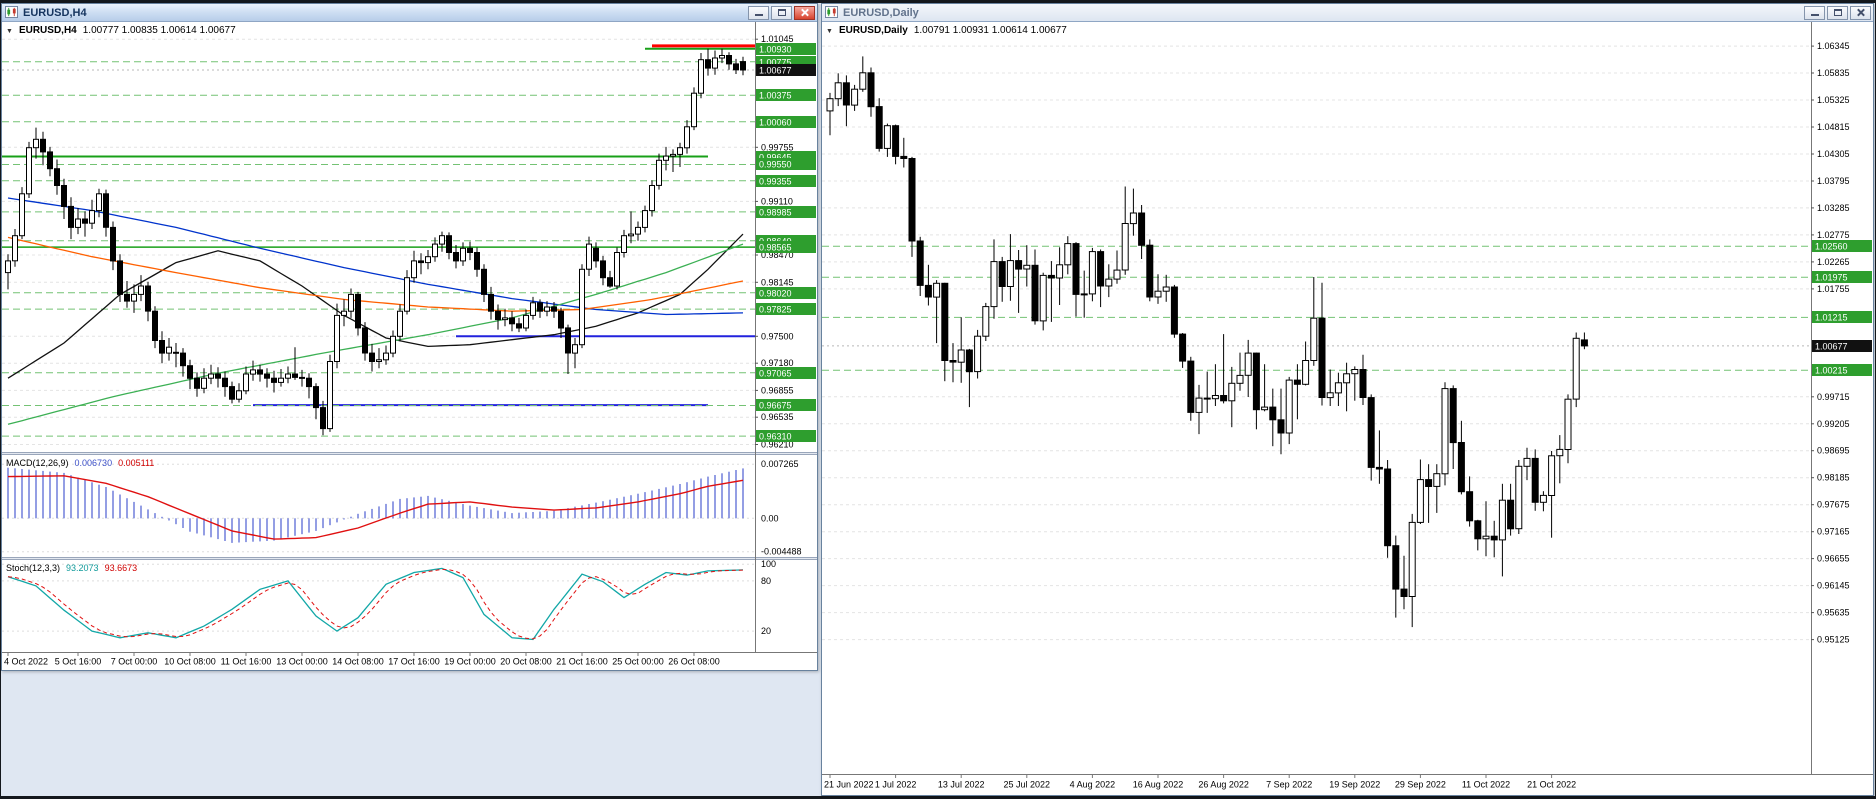 The width and height of the screenshot is (1876, 799). What do you see at coordinates (775, 213) in the screenshot?
I see `svg-text: 0.98985` at bounding box center [775, 213].